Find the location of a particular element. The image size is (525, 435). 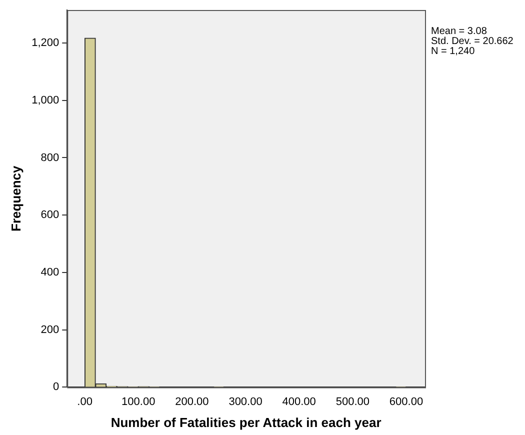

y-tick-label: 1,000 is located at coordinates (46, 100).